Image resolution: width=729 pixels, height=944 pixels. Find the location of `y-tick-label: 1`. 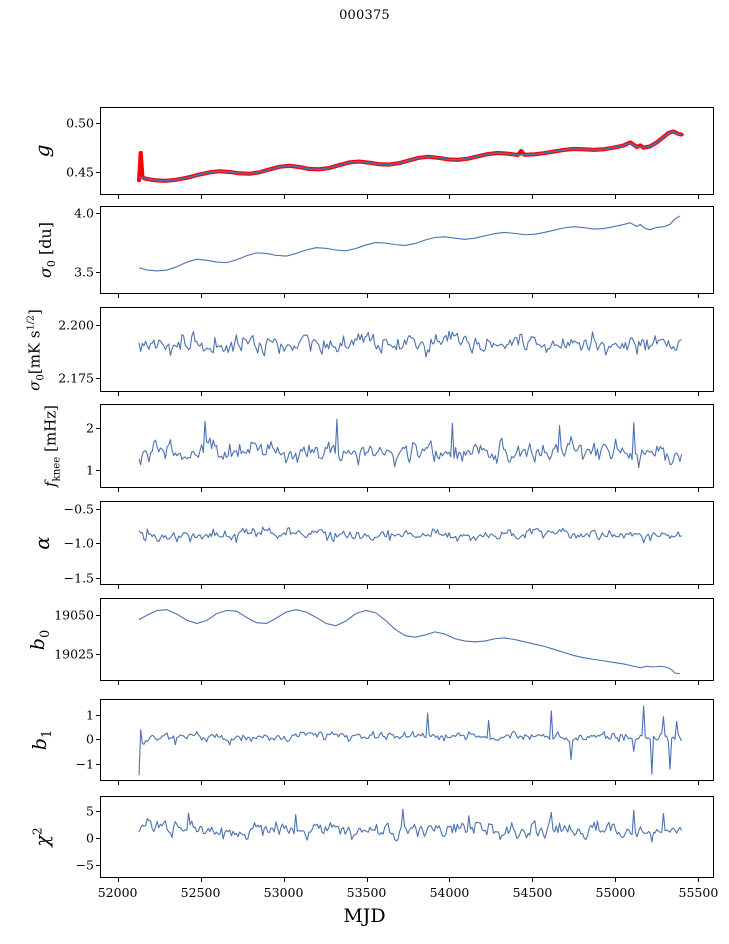

y-tick-label: 1 is located at coordinates (90, 470).